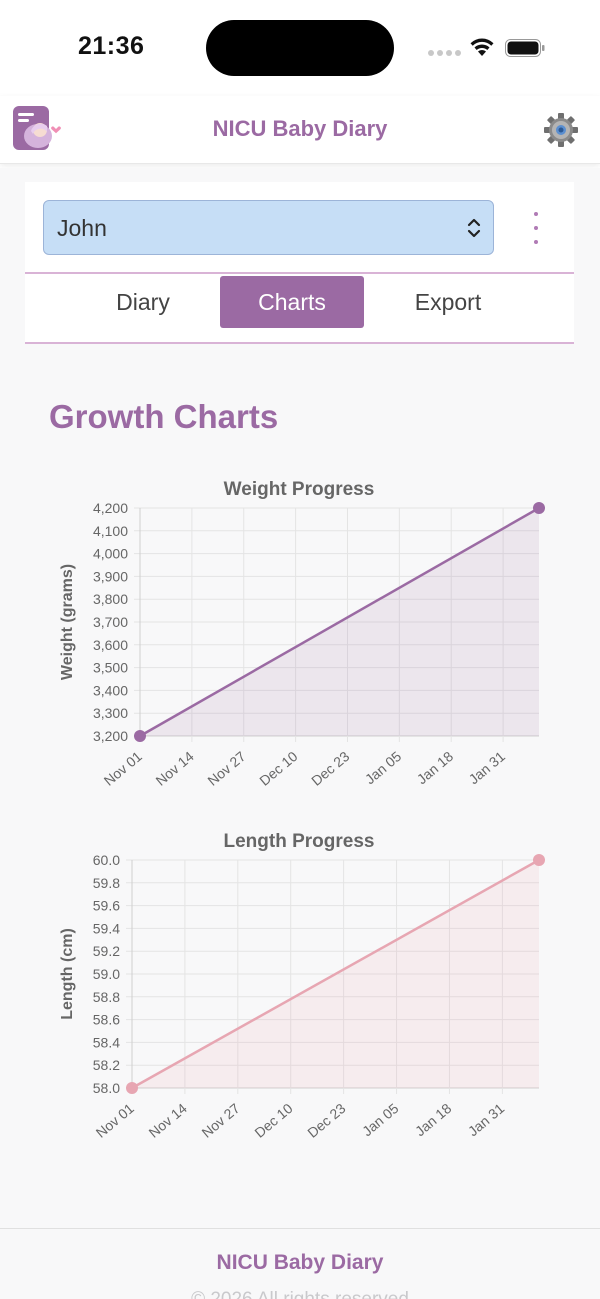 The height and width of the screenshot is (1299, 600). What do you see at coordinates (111, 46) in the screenshot?
I see `status-time: 21:36` at bounding box center [111, 46].